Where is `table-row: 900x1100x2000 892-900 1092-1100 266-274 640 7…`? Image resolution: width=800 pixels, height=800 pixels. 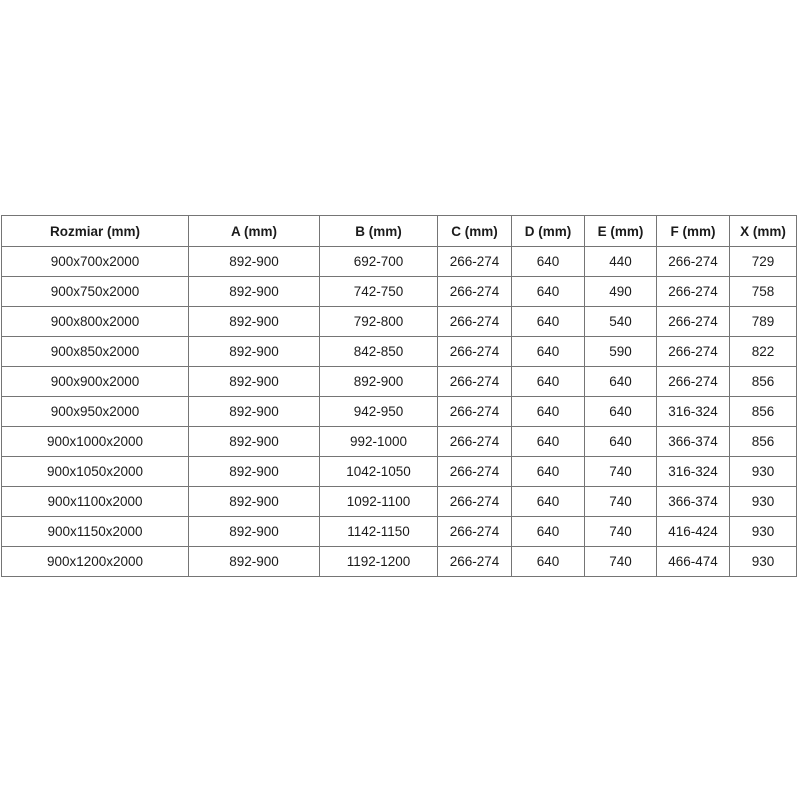
table-row: 900x1100x2000 892-900 1092-1100 266-274 640 7… is located at coordinates (399, 501).